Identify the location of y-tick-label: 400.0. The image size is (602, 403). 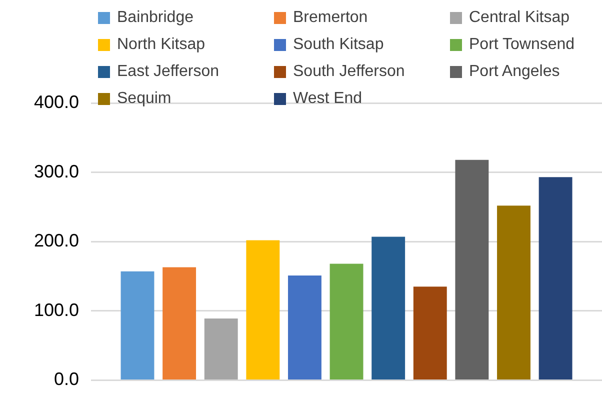
(57, 102).